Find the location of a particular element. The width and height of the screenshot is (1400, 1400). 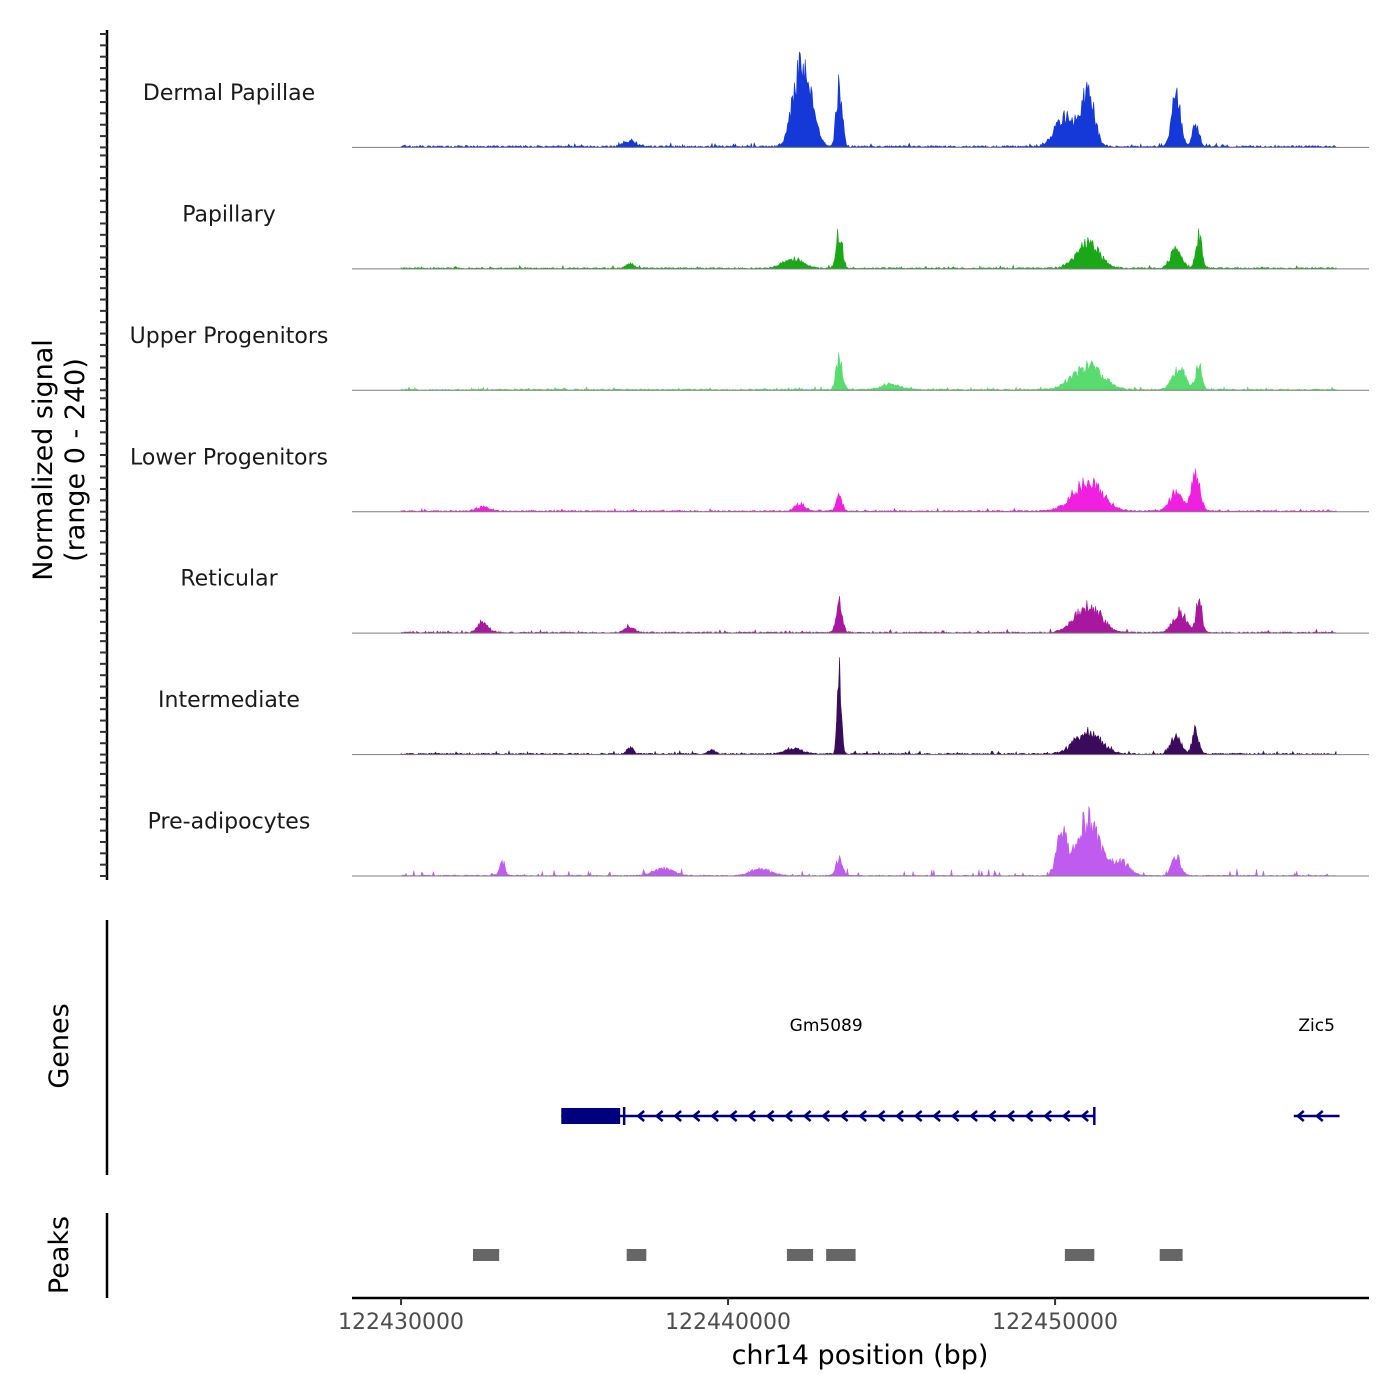

x-tick-label: 122440000 is located at coordinates (728, 1322).